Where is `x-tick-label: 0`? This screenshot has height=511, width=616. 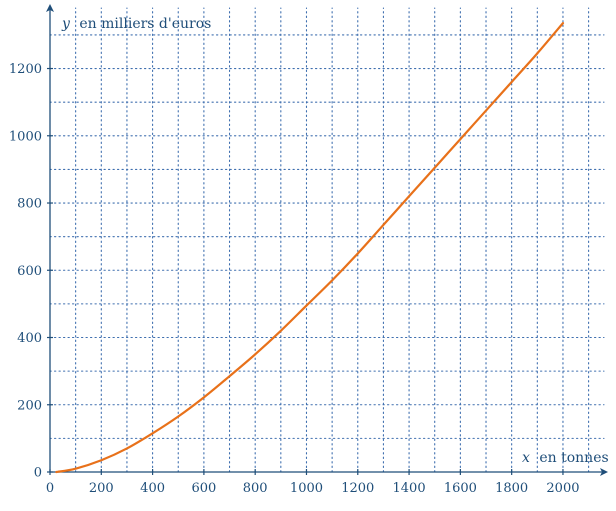
x-tick-label: 0 is located at coordinates (50, 488).